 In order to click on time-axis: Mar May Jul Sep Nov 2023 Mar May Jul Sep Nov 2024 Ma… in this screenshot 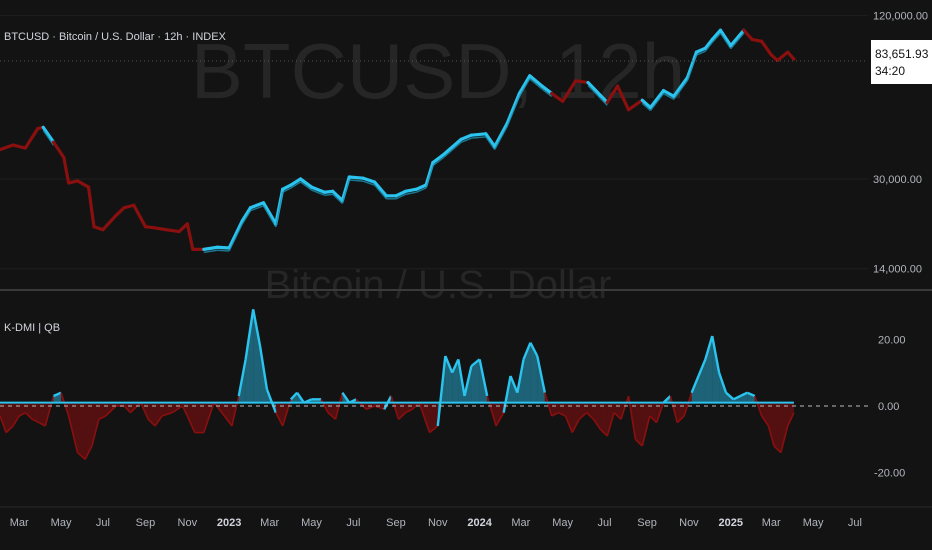, I will do `click(466, 517)`.